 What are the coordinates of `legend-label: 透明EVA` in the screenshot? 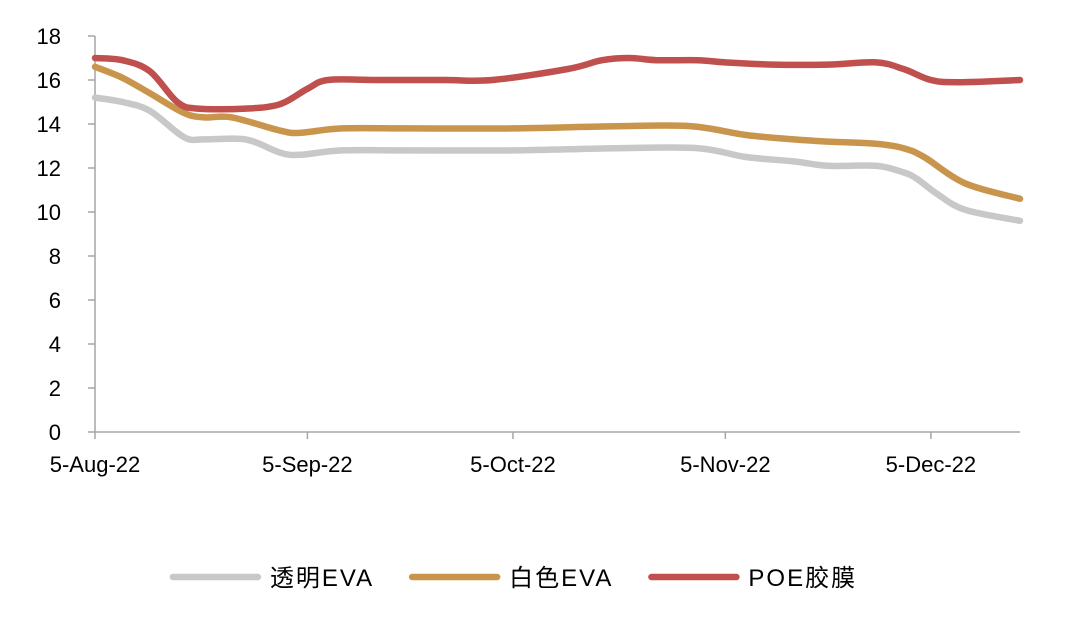 It's located at (322, 578).